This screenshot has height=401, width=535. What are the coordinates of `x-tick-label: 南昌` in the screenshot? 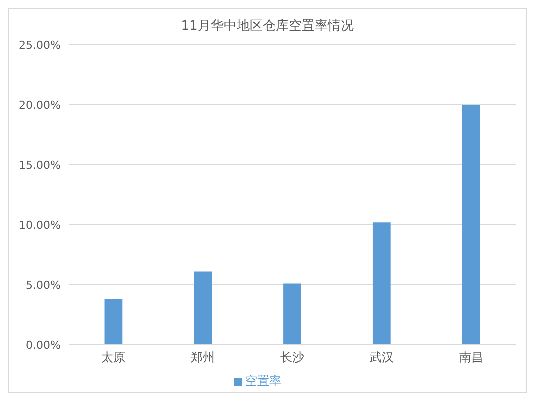 It's located at (471, 357).